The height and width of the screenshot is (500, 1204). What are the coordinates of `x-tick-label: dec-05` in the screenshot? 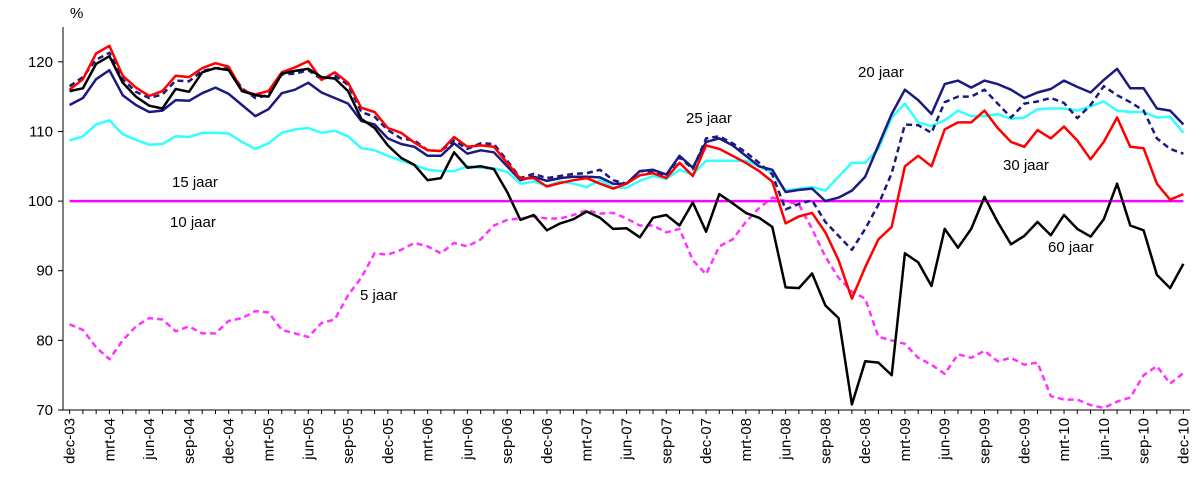 It's located at (388, 441).